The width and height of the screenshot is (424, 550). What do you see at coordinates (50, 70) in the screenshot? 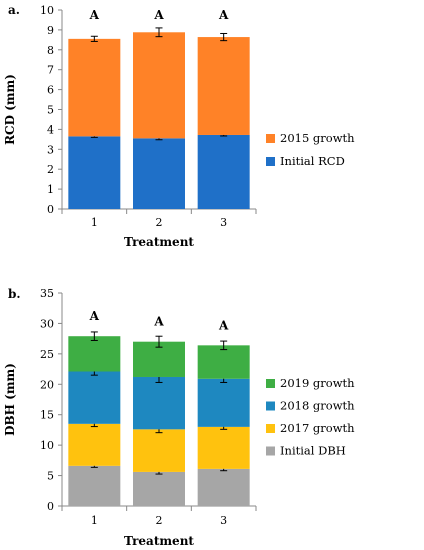
I see `rcd-y-tick-label: 7` at bounding box center [50, 70].